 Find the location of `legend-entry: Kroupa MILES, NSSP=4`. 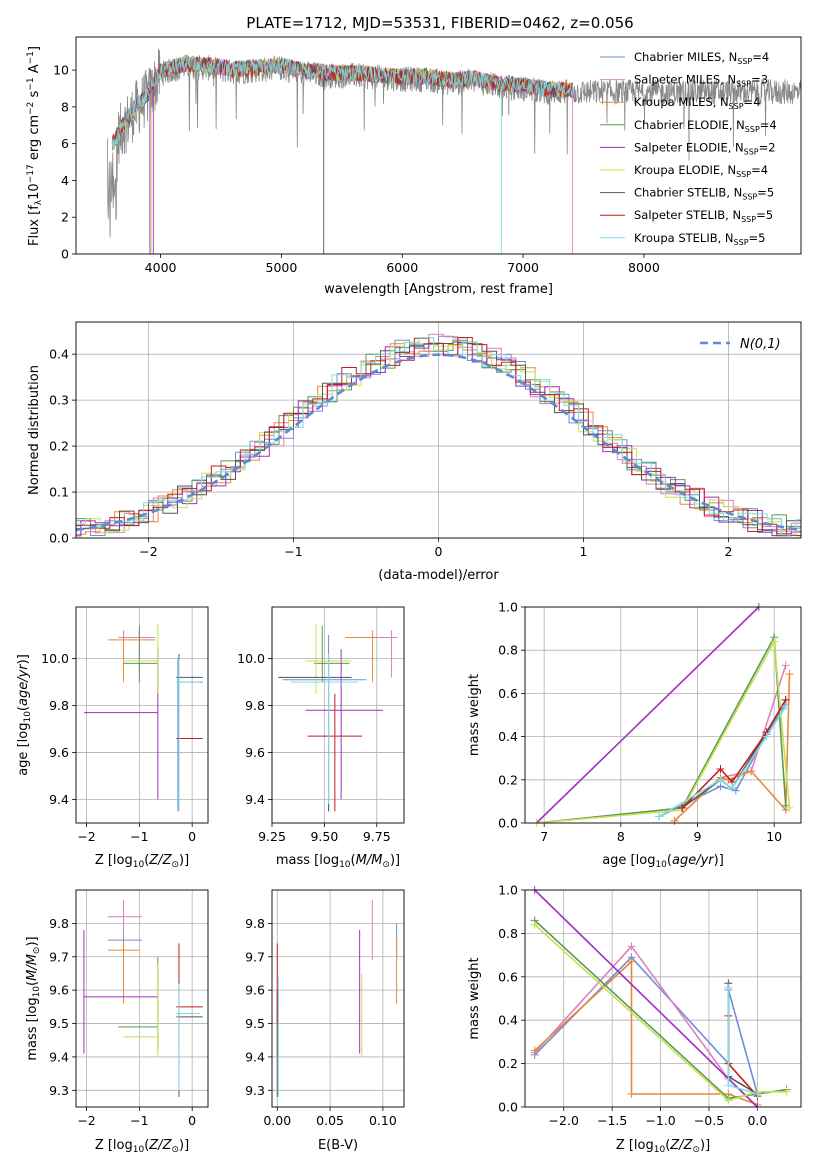

legend-entry: Kroupa MILES, NSSP=4 is located at coordinates (697, 103).